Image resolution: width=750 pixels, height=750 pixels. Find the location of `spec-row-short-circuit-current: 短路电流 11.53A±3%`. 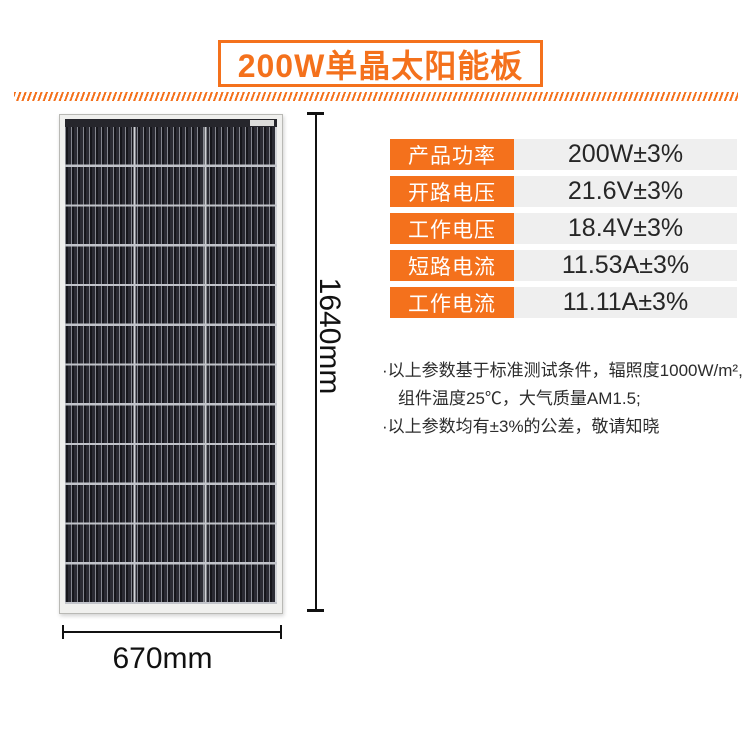

spec-row-short-circuit-current: 短路电流 11.53A±3% is located at coordinates (563, 265).